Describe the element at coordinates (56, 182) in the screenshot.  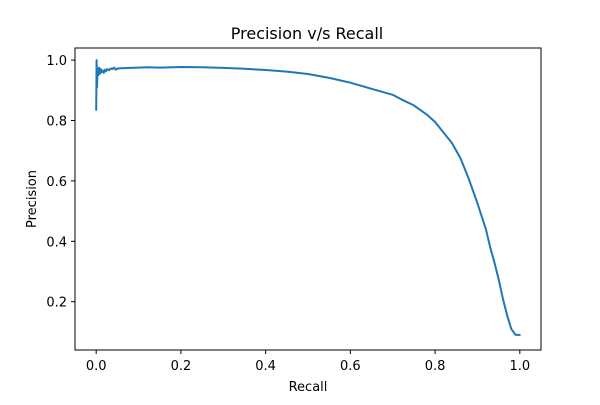
I see `y-tick-label: 0.6` at that location.